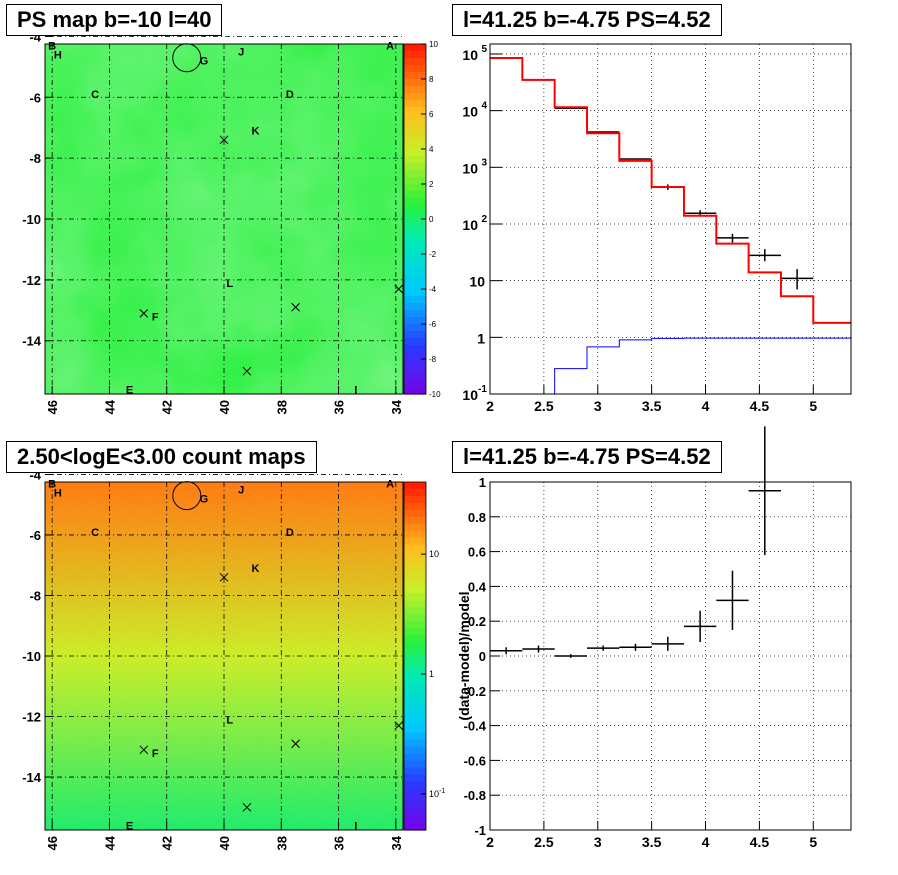 This screenshot has width=898, height=875. Describe the element at coordinates (355, 826) in the screenshot. I see `source-label: I` at that location.